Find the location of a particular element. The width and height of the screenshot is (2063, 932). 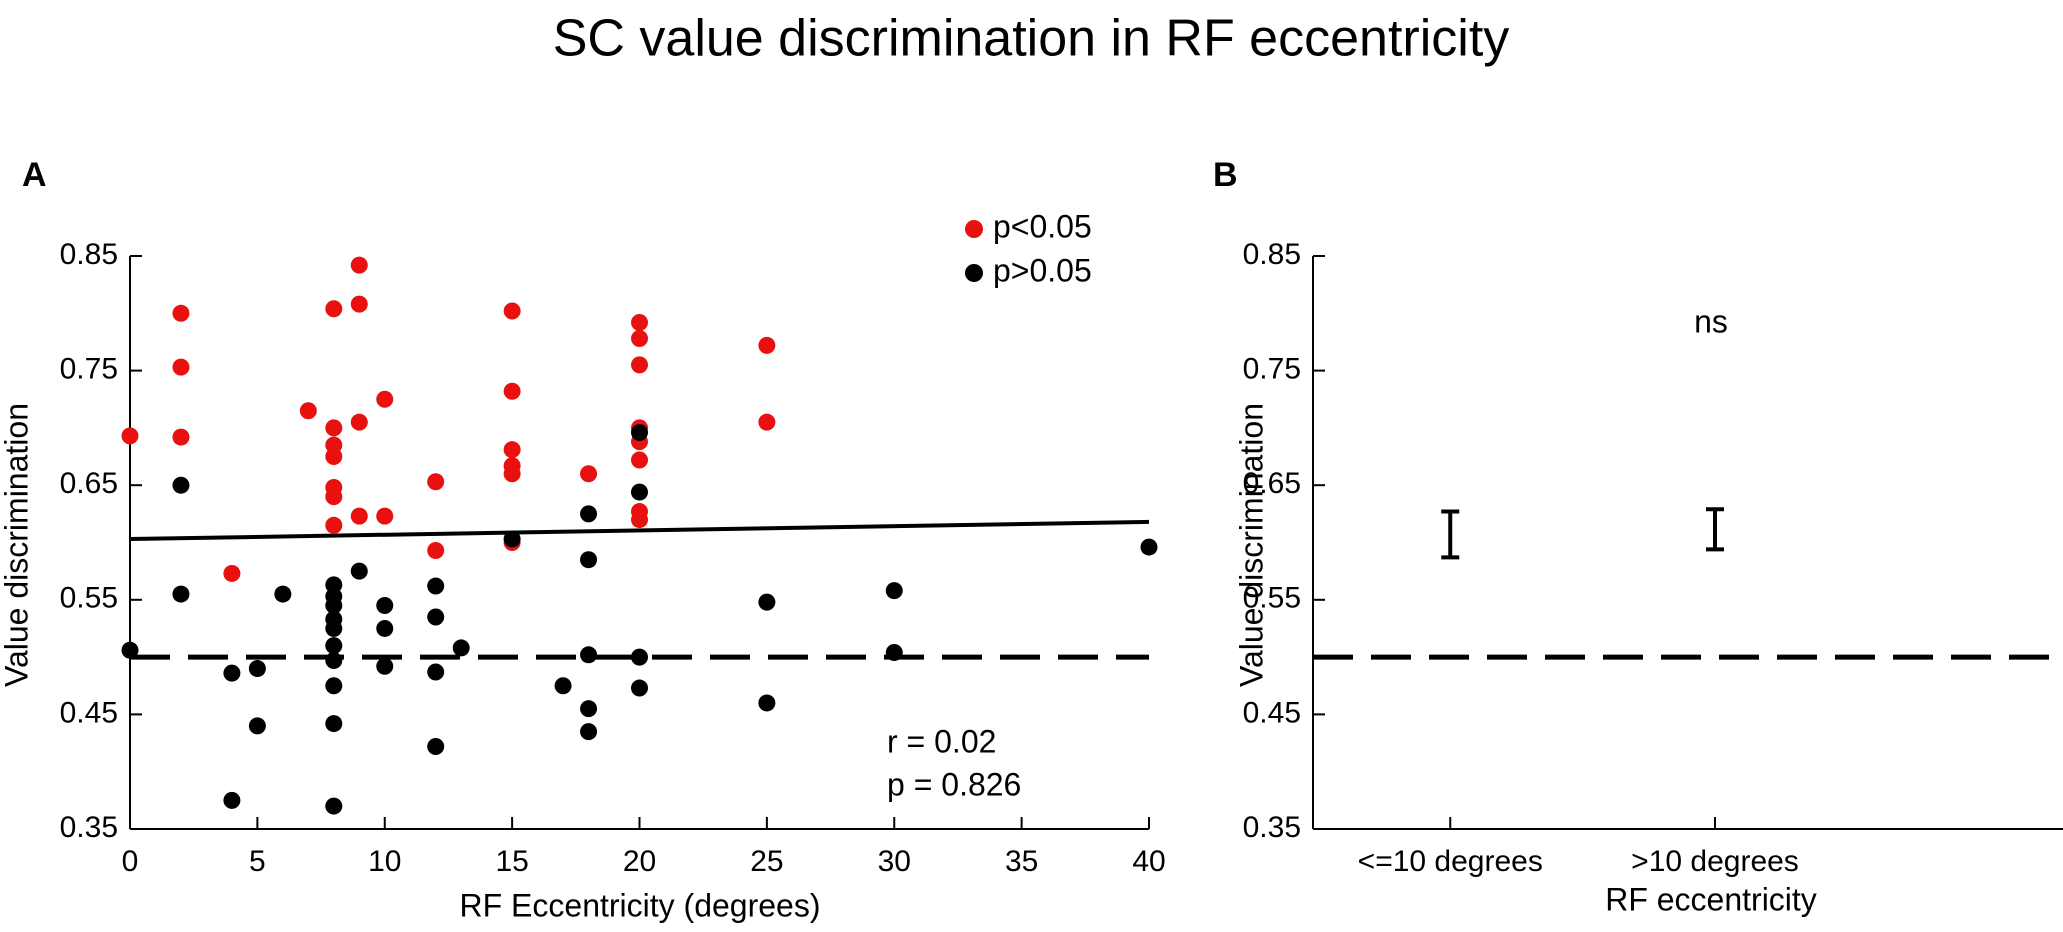

panel-b-y-tick-label: 0.35 is located at coordinates (1272, 827).